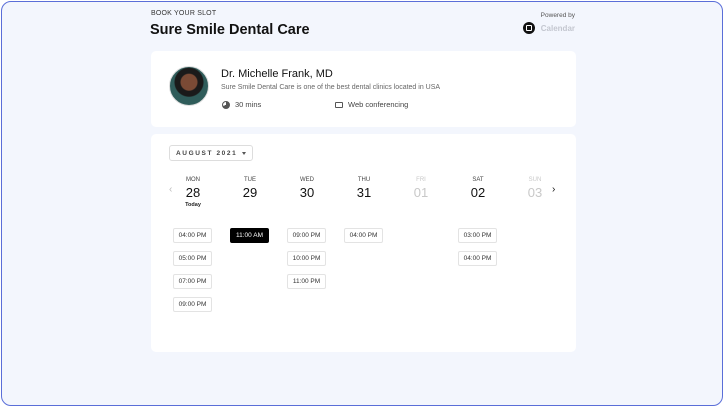  Describe the element at coordinates (478, 192) in the screenshot. I see `day-number: 02` at that location.